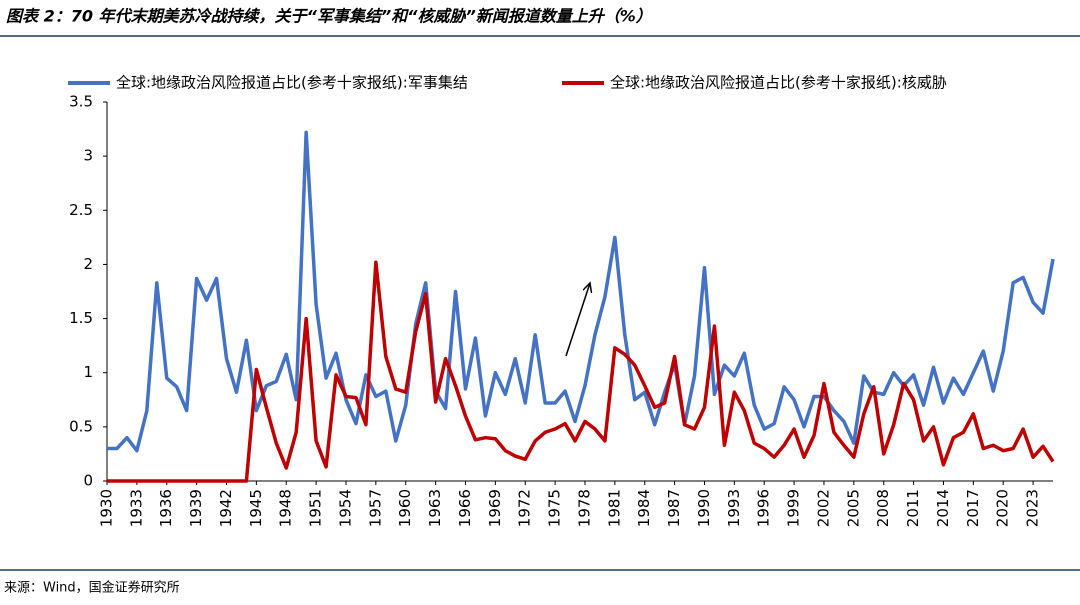 This screenshot has width=1080, height=605. I want to click on x-tick-label: 2023, so click(1033, 508).